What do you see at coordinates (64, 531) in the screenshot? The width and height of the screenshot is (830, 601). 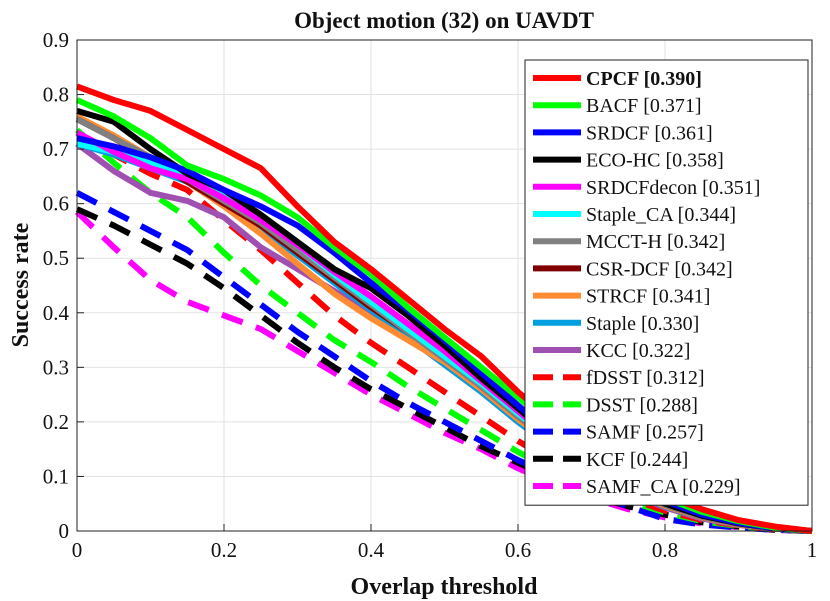 I see `y-tick-label: 0` at bounding box center [64, 531].